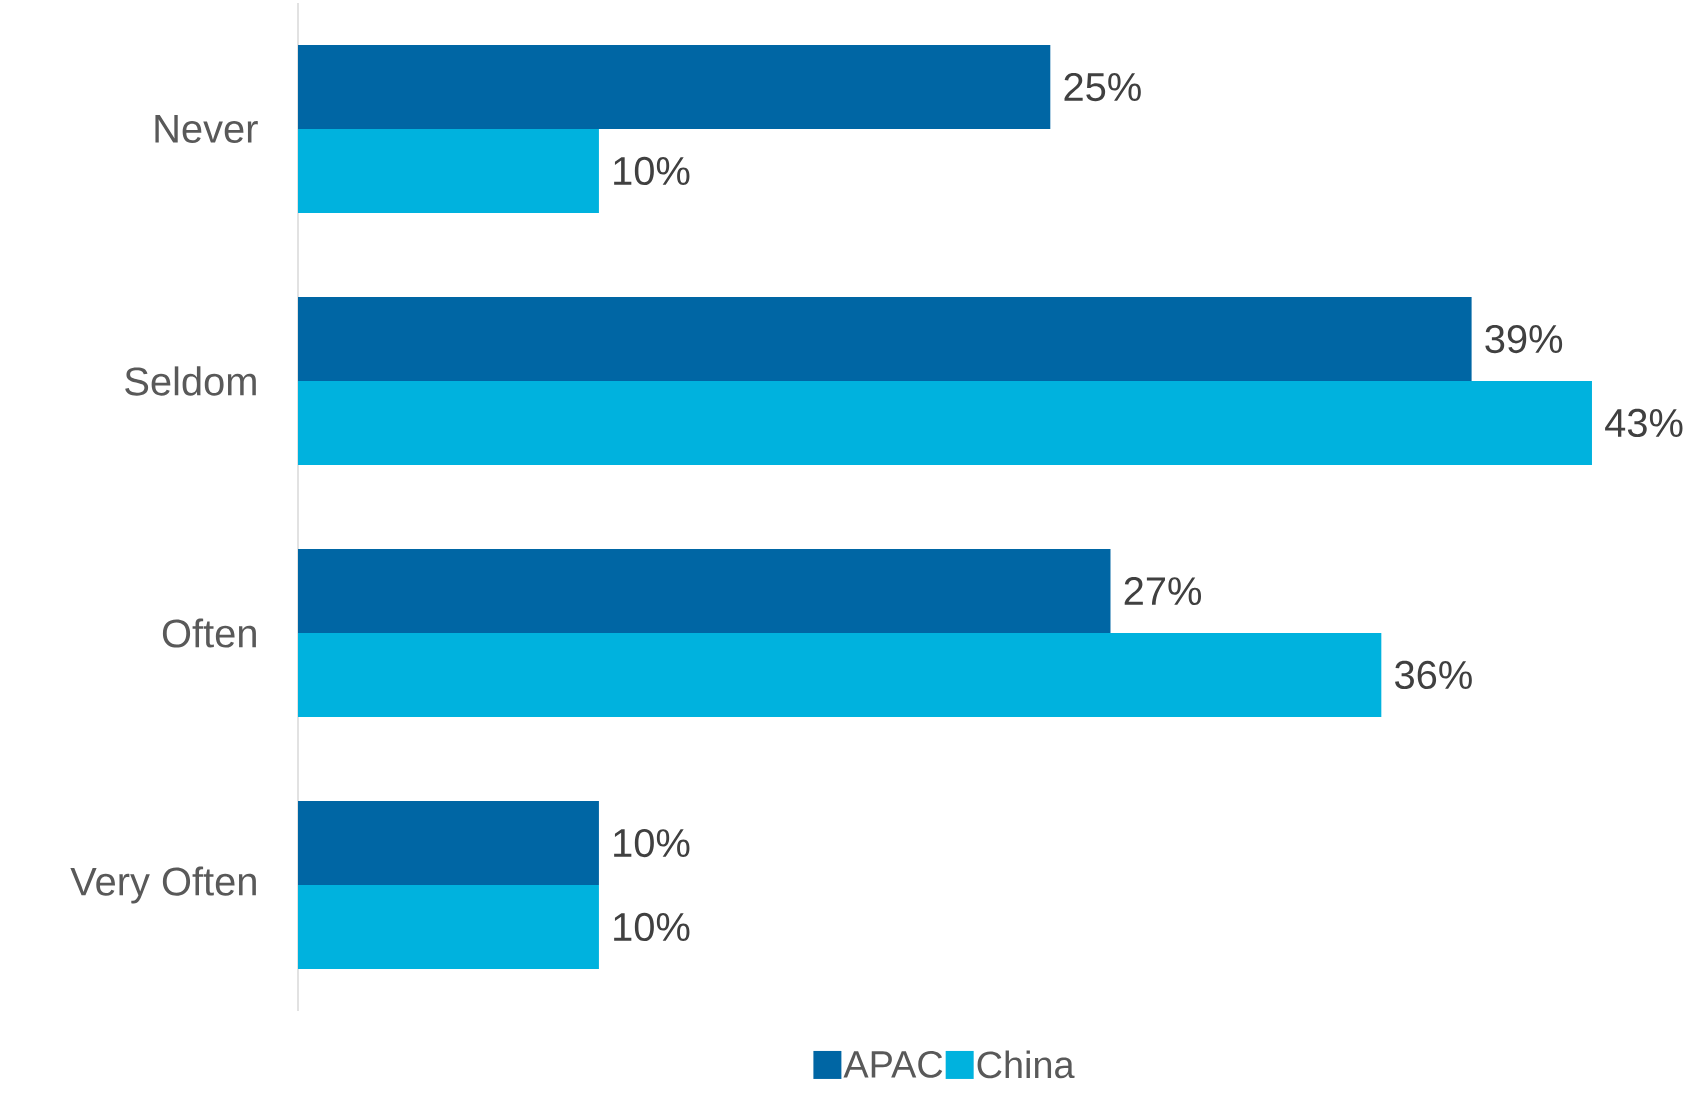 The width and height of the screenshot is (1702, 1105). Describe the element at coordinates (1026, 1064) in the screenshot. I see `legend-label: China` at that location.